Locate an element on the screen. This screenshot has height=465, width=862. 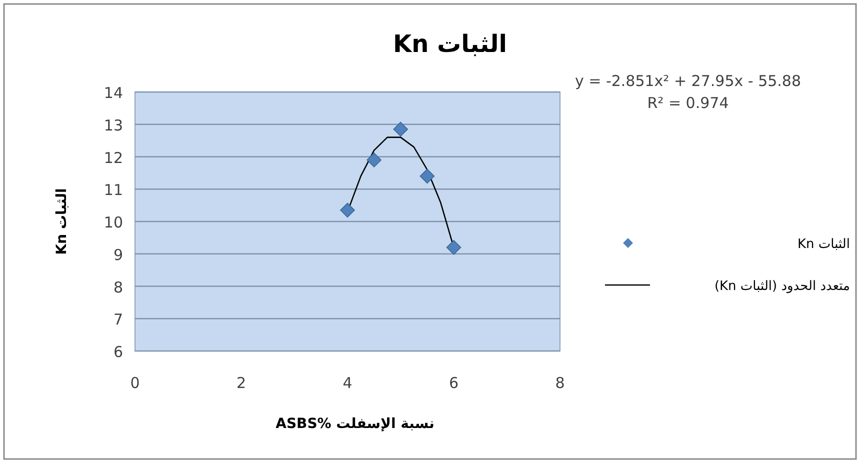
y-tick-label: 13 is located at coordinates (113, 125).